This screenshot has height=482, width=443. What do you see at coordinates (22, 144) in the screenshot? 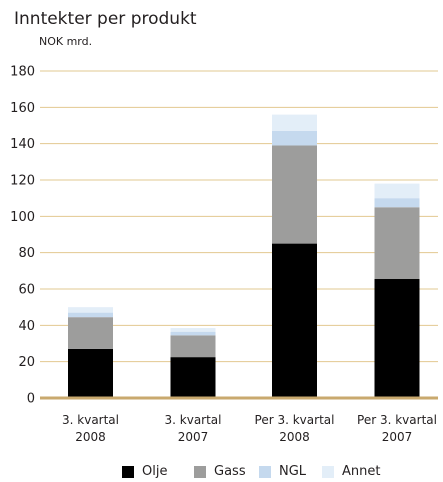
I see `y-tick-label: 140` at bounding box center [22, 144].